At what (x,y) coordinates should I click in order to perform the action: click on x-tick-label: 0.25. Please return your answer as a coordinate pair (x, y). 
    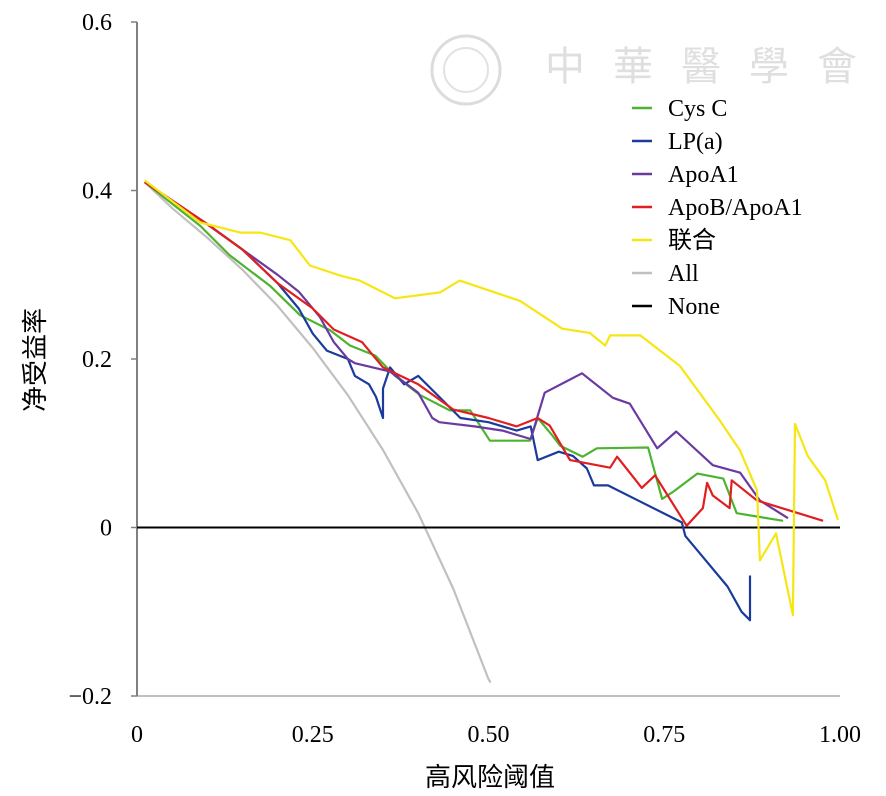
    Looking at the image, I should click on (313, 735).